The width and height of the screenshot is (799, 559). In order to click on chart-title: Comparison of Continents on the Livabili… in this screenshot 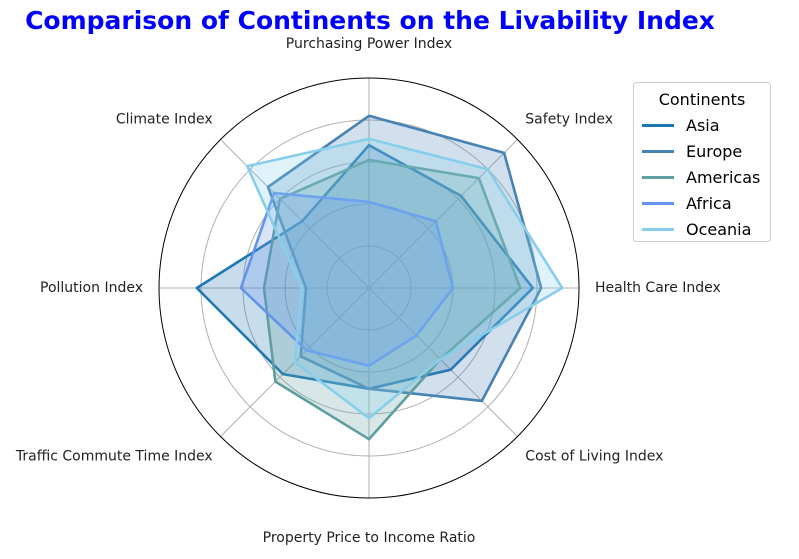, I will do `click(370, 20)`.